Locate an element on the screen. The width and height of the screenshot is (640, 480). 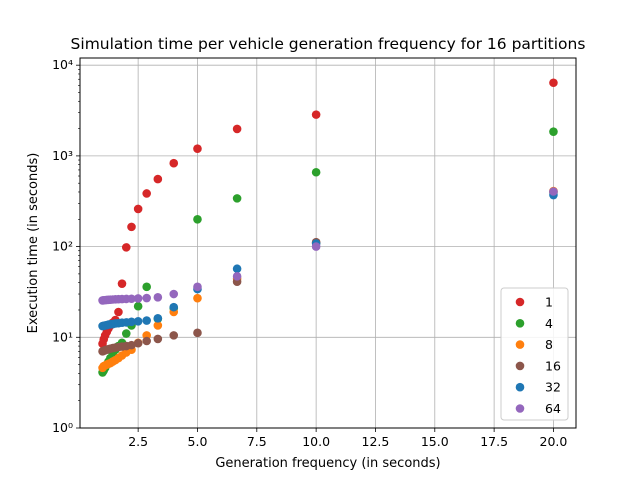
legend-label-8: 8 is located at coordinates (549, 344).